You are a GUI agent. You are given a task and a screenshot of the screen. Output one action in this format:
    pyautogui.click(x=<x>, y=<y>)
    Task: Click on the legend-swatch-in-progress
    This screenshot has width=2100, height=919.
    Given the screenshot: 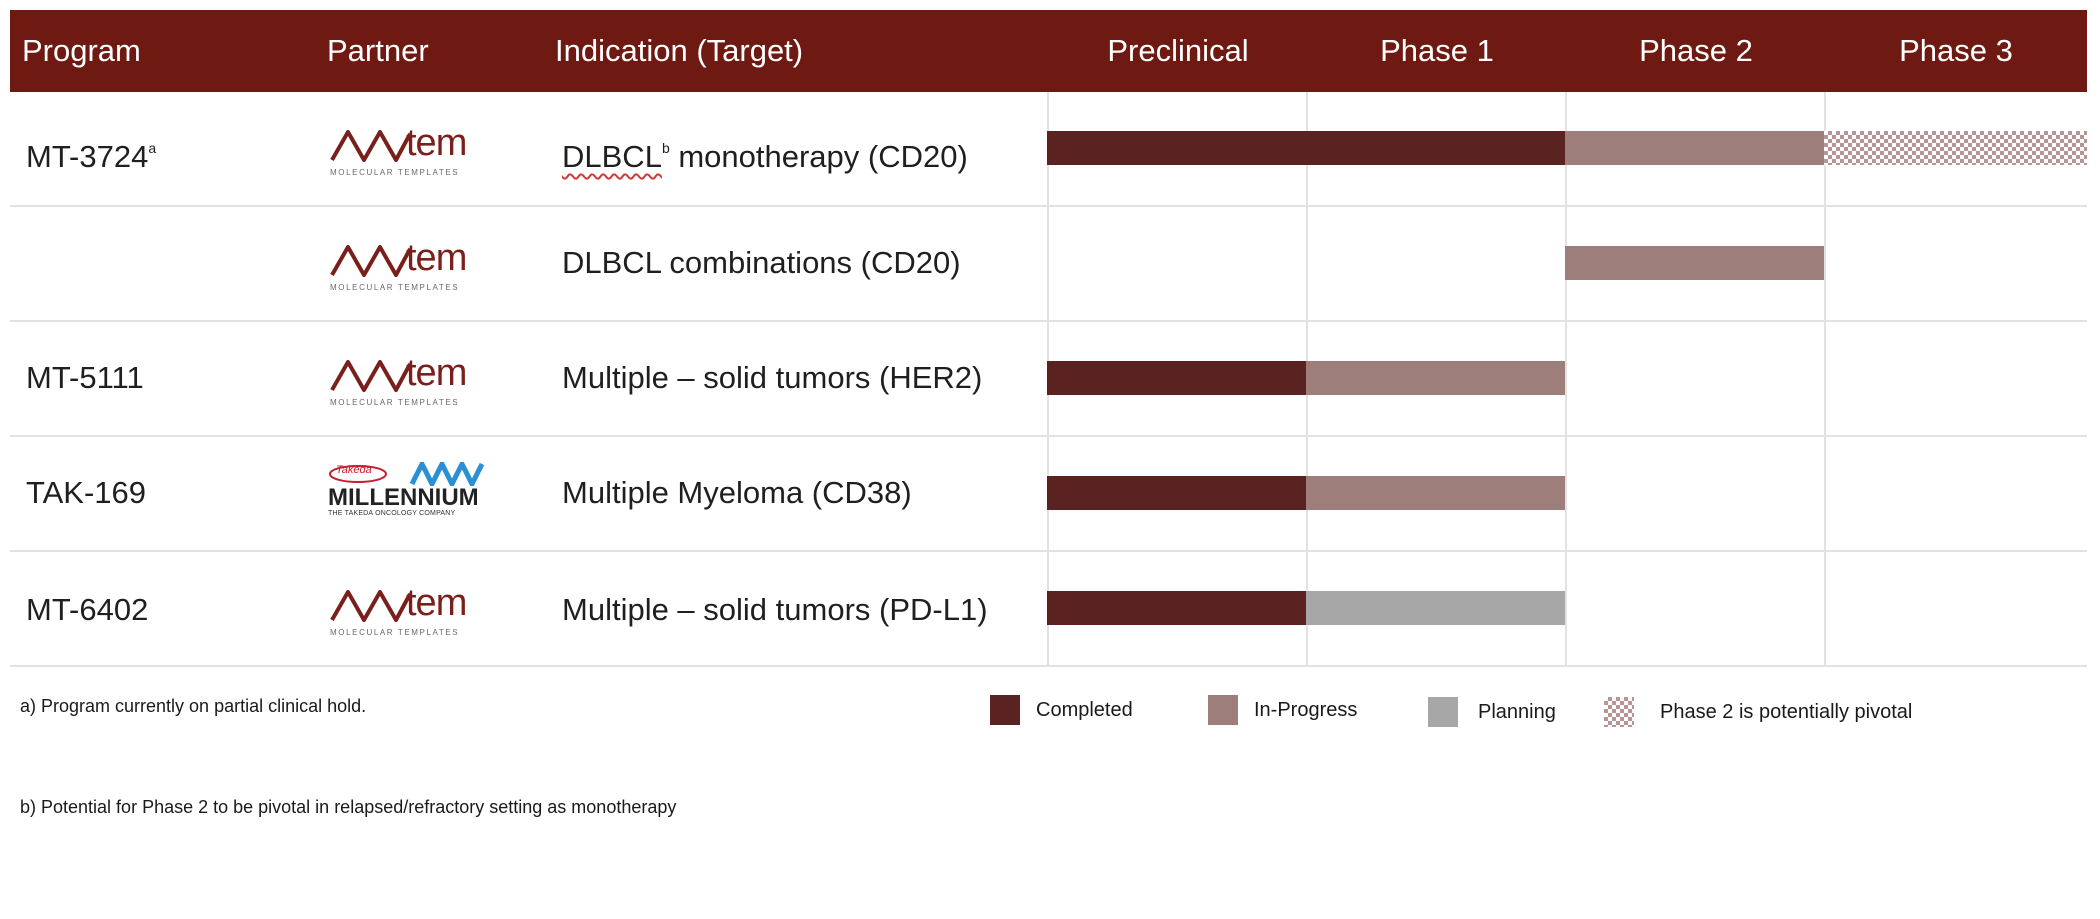 What is the action you would take?
    pyautogui.click(x=1223, y=710)
    